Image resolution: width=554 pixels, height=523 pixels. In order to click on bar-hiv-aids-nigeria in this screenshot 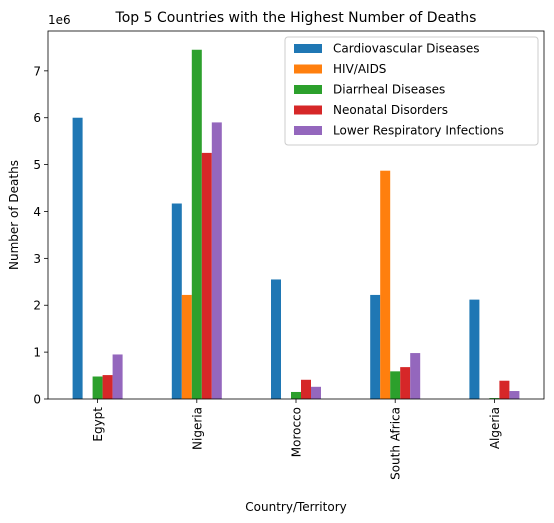, I will do `click(186, 346)`.